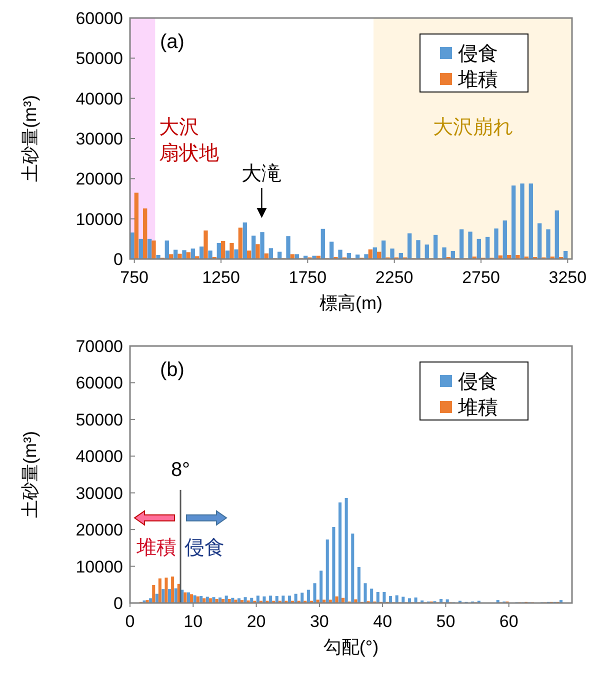 The height and width of the screenshot is (675, 595). I want to click on x-axis-title: 勾配(°), so click(351, 647).